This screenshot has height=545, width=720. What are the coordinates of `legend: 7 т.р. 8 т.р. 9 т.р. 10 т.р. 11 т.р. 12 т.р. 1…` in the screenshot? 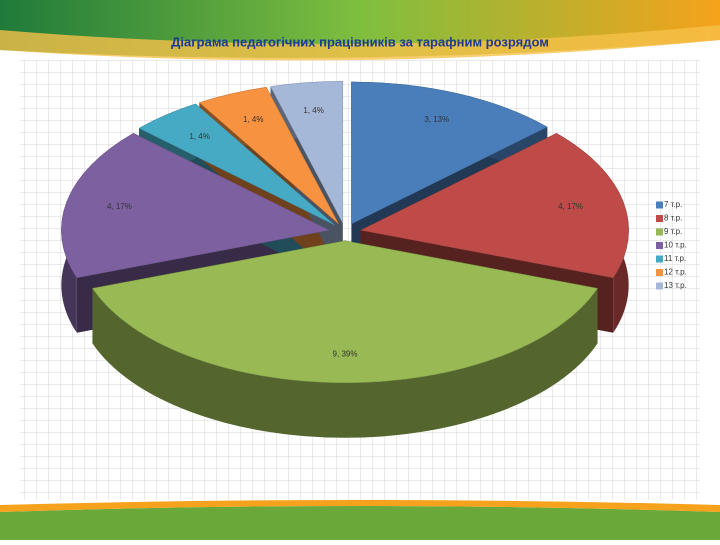 It's located at (671, 245).